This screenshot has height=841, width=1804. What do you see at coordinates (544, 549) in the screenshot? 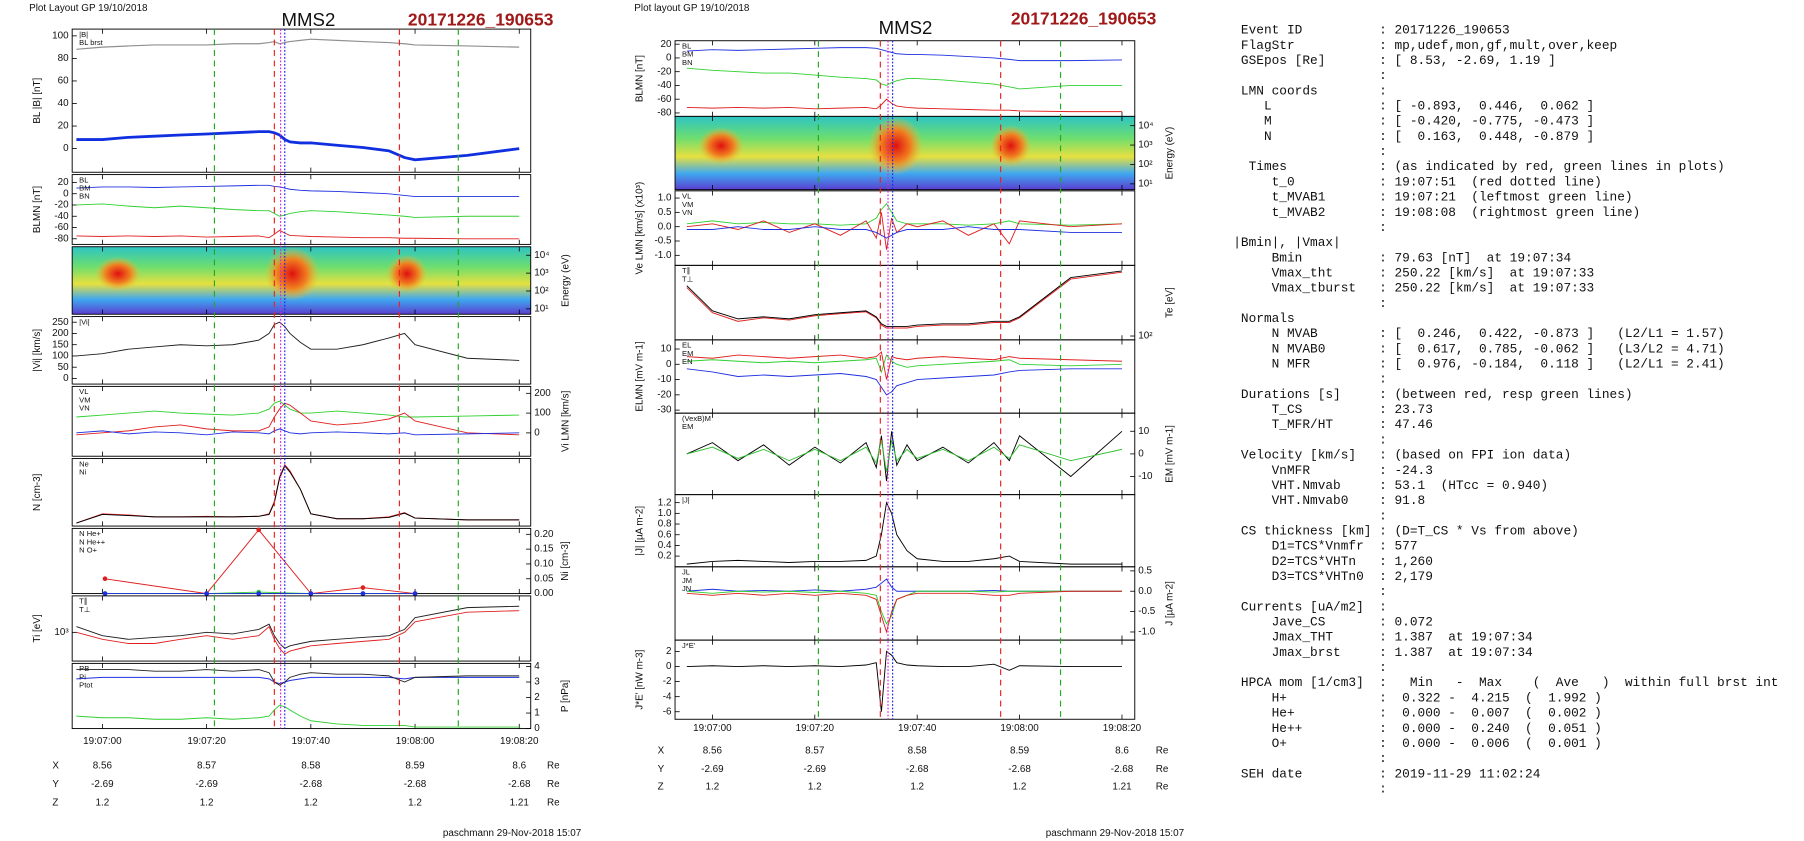
I see `y-tick-label: 0.15` at bounding box center [544, 549].